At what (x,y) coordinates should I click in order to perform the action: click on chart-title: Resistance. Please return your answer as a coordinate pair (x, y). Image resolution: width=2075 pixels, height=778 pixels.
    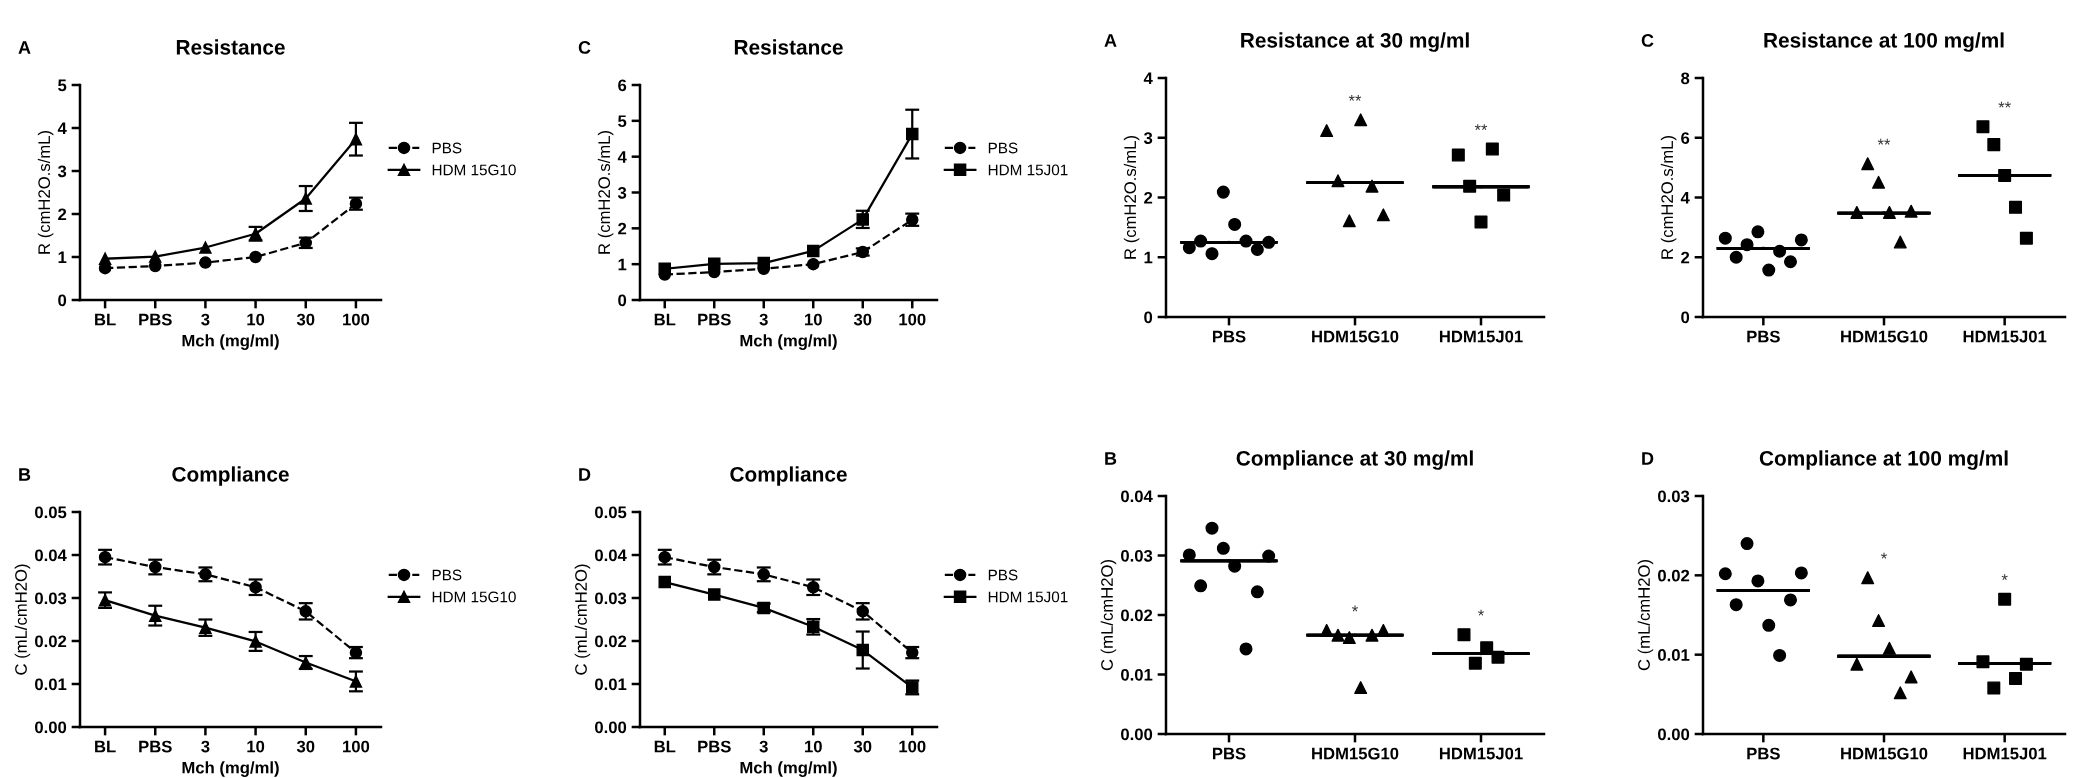
    Looking at the image, I should click on (230, 47).